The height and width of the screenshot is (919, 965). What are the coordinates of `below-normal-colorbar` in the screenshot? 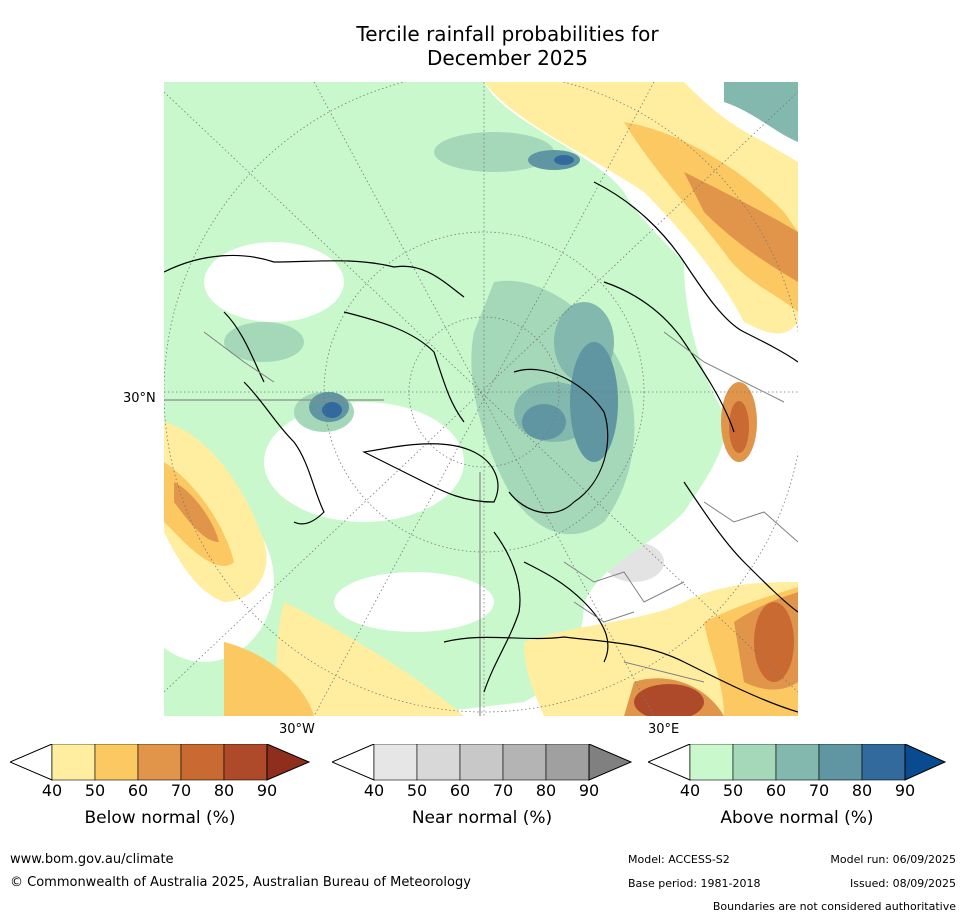 It's located at (160, 763).